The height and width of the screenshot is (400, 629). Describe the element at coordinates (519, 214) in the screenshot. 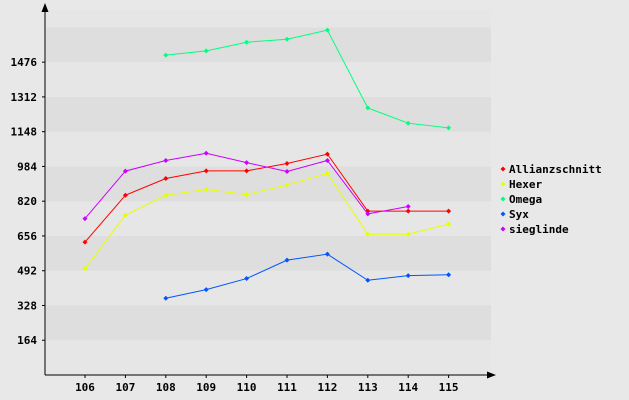

I see `legend-label-syx: Syx` at that location.